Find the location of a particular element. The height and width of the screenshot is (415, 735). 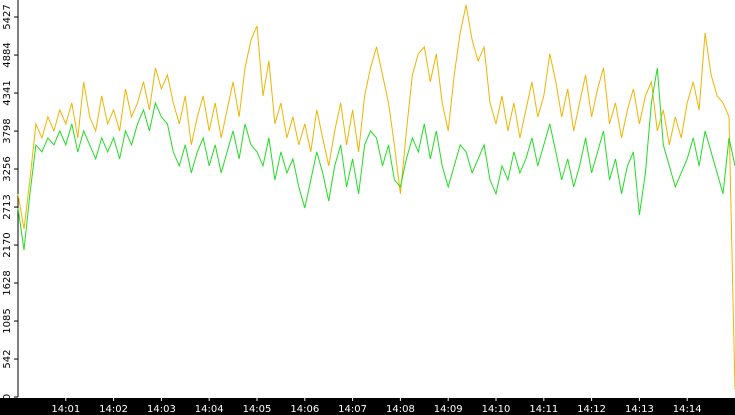

x-tick-label: 14:02 is located at coordinates (113, 409).